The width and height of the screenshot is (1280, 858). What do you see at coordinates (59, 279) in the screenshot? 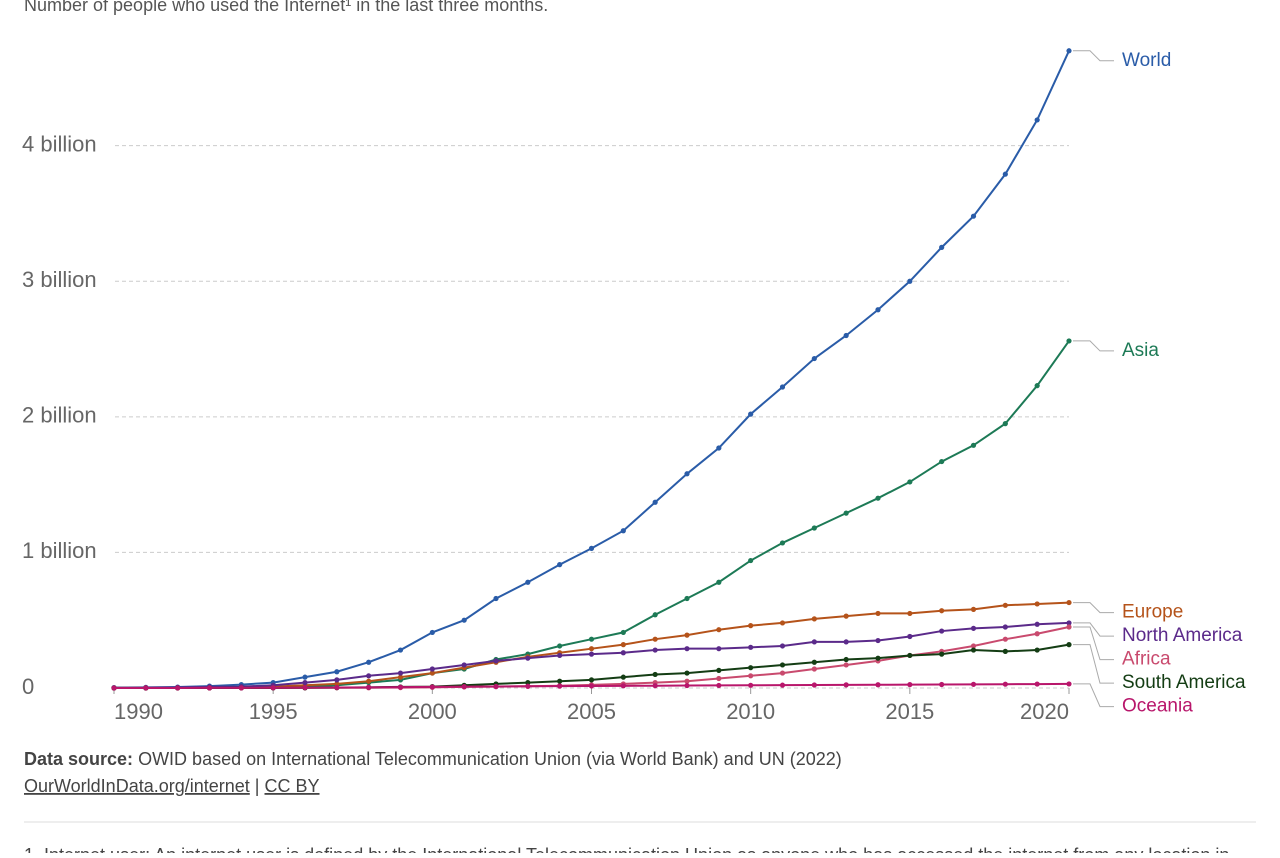
I see `y-tick-label: 3 billion` at bounding box center [59, 279].